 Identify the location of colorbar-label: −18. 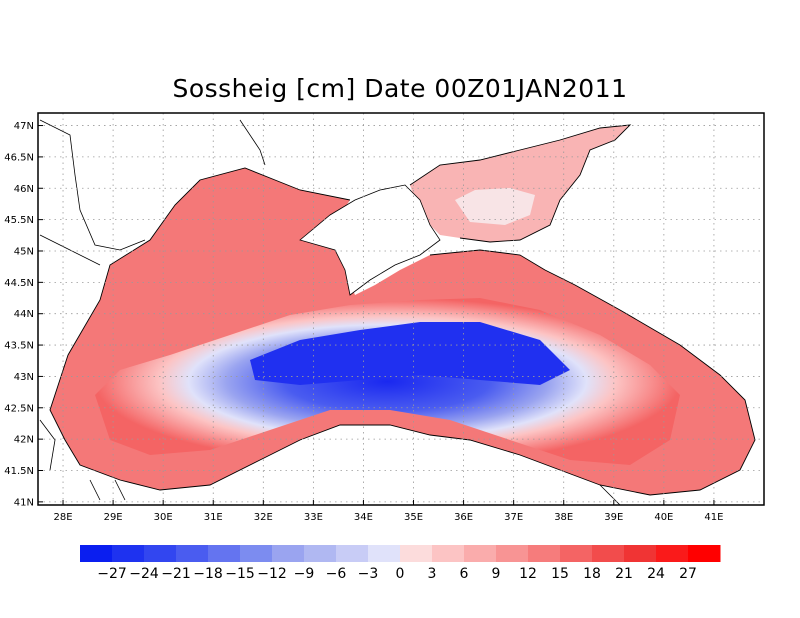
(208, 574).